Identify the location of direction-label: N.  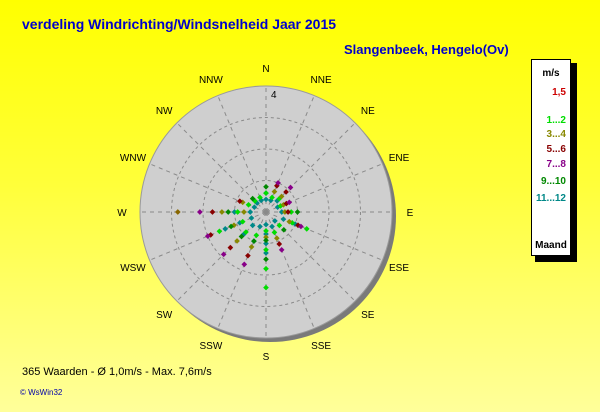
(265, 69).